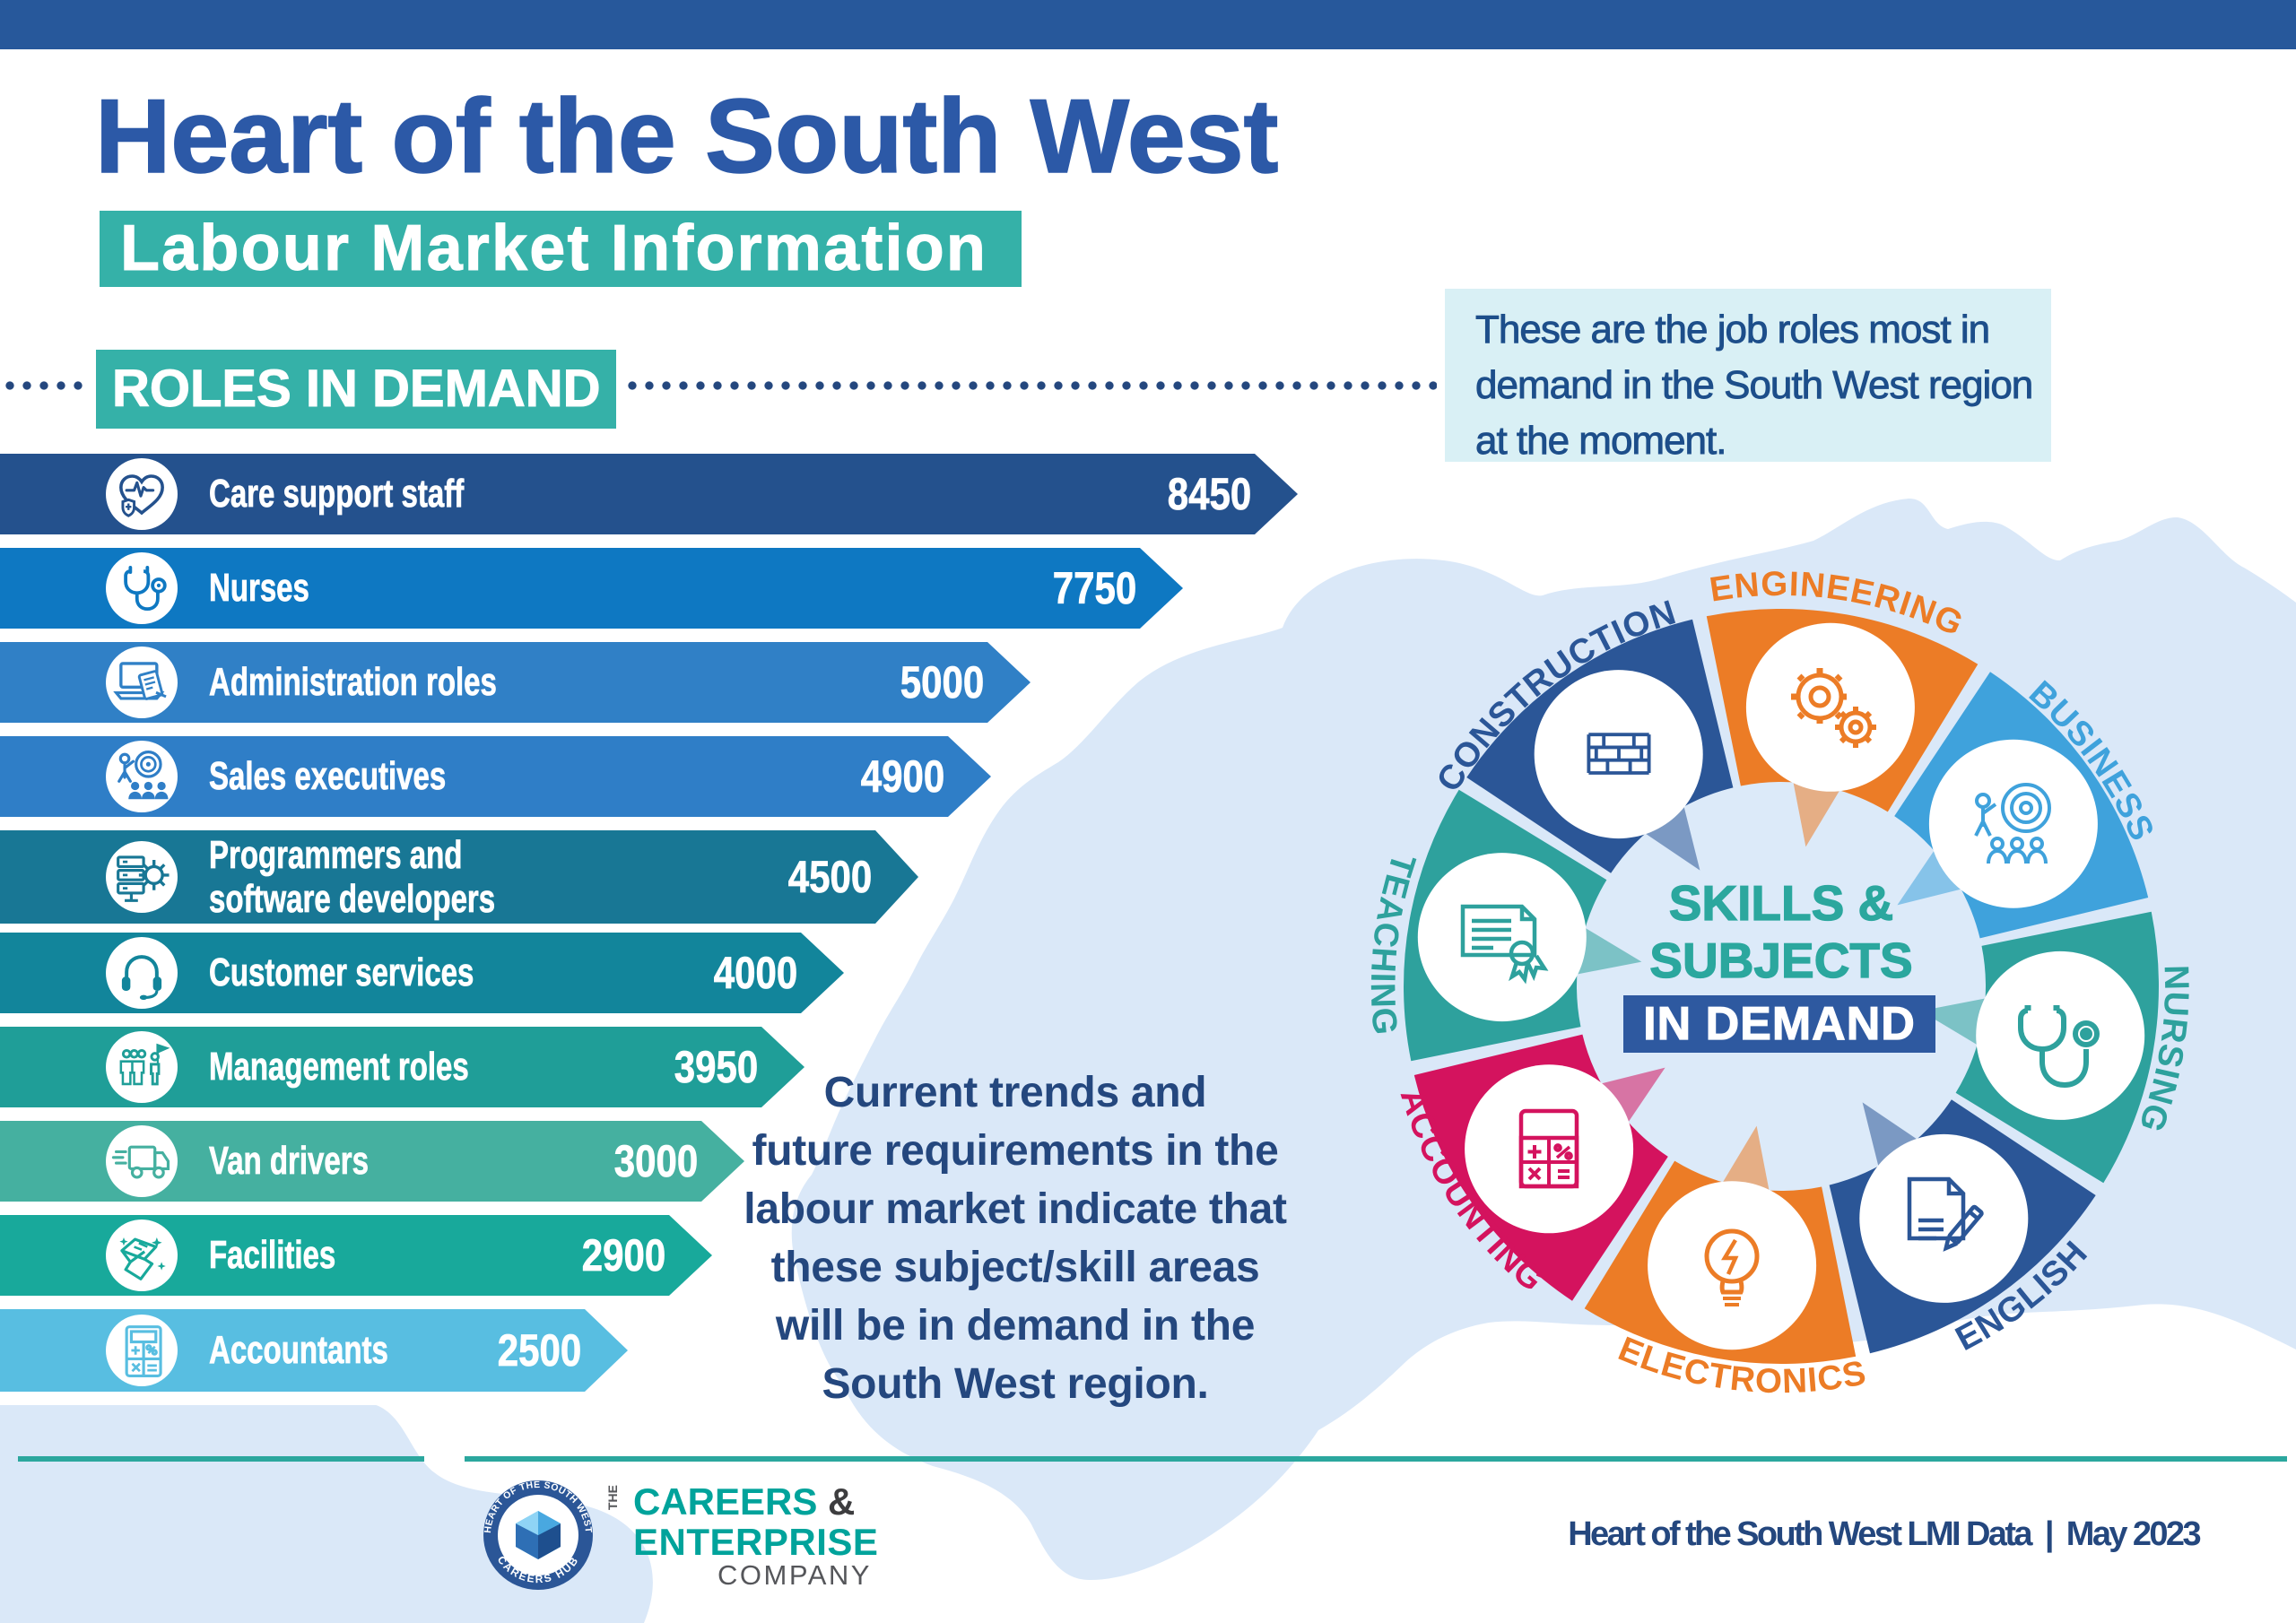 This screenshot has width=2296, height=1623. I want to click on svg-text: COMPANY, so click(795, 1575).